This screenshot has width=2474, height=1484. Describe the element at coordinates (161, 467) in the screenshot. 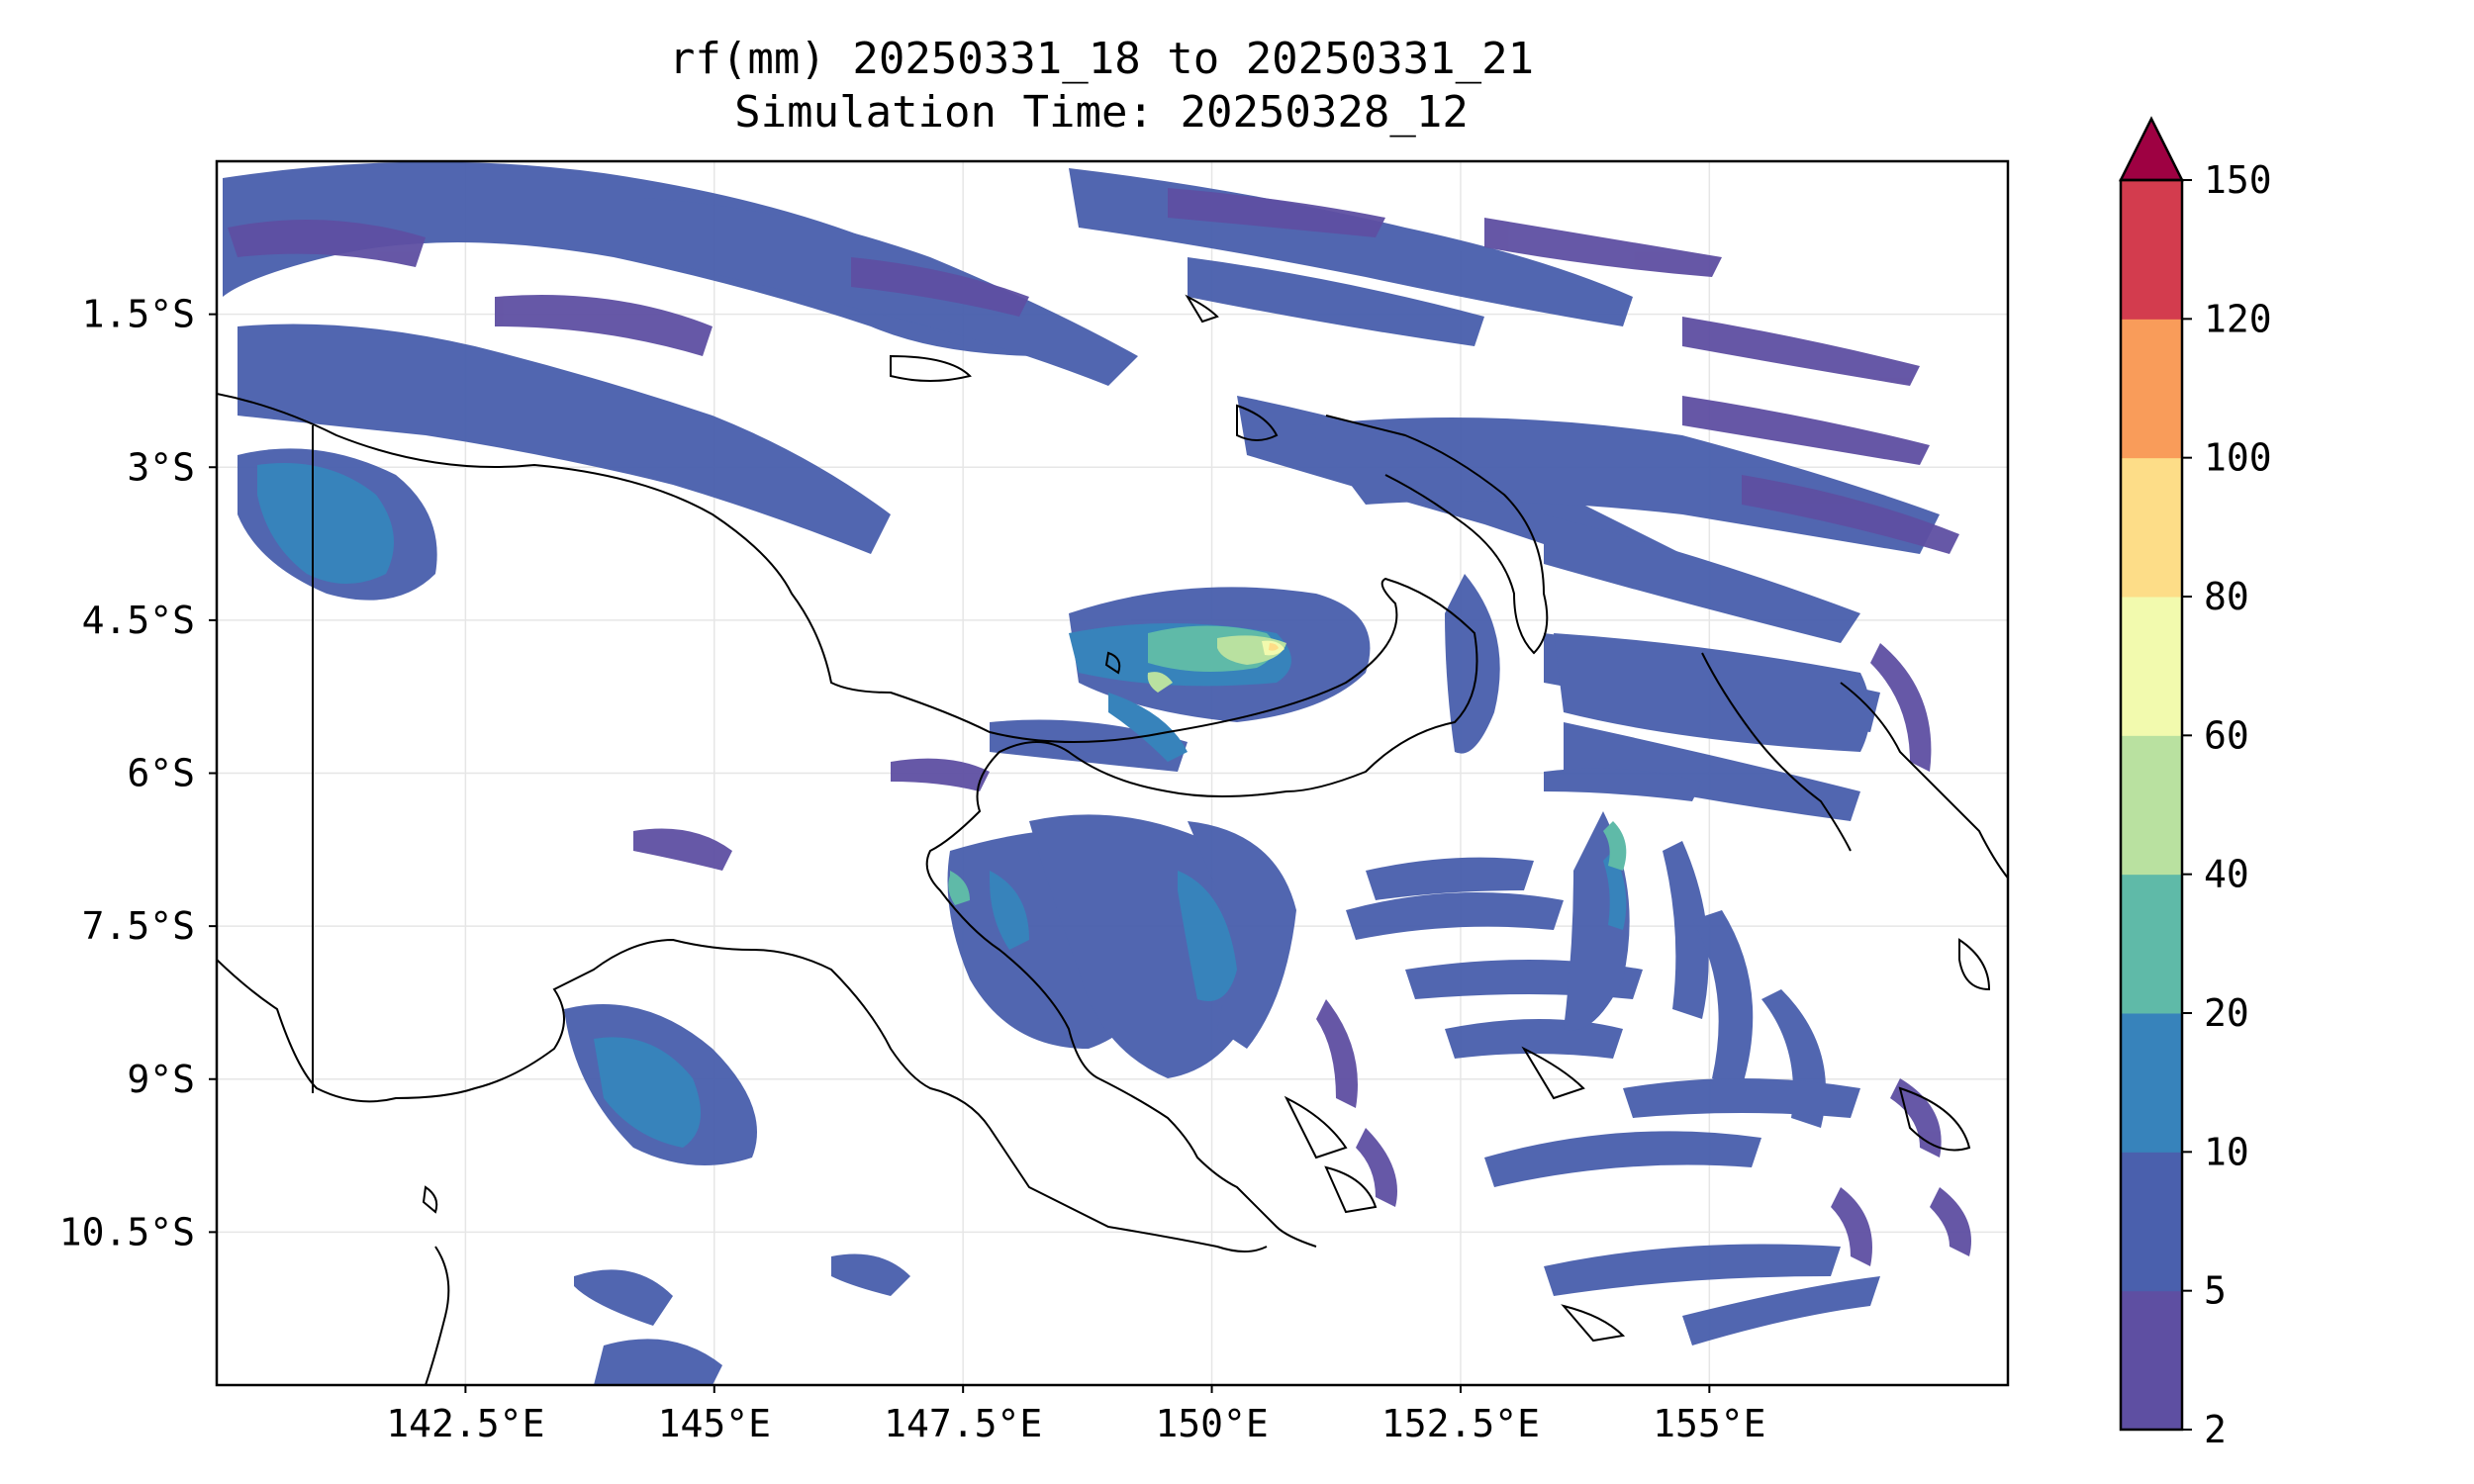

I see `y-tick-label-1: 3°S` at that location.